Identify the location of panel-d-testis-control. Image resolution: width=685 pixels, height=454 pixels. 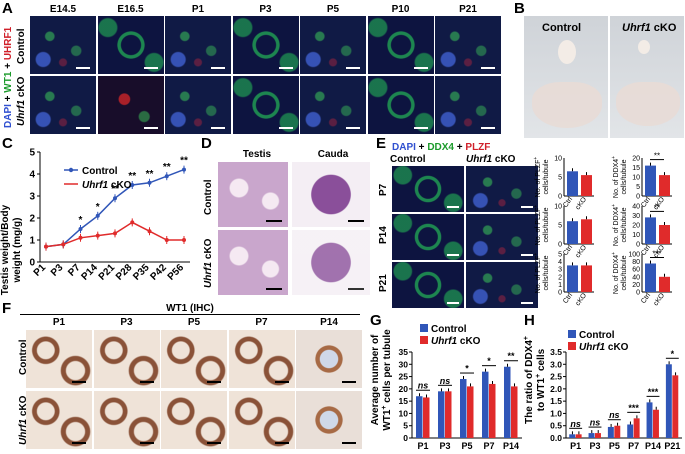
(253, 194).